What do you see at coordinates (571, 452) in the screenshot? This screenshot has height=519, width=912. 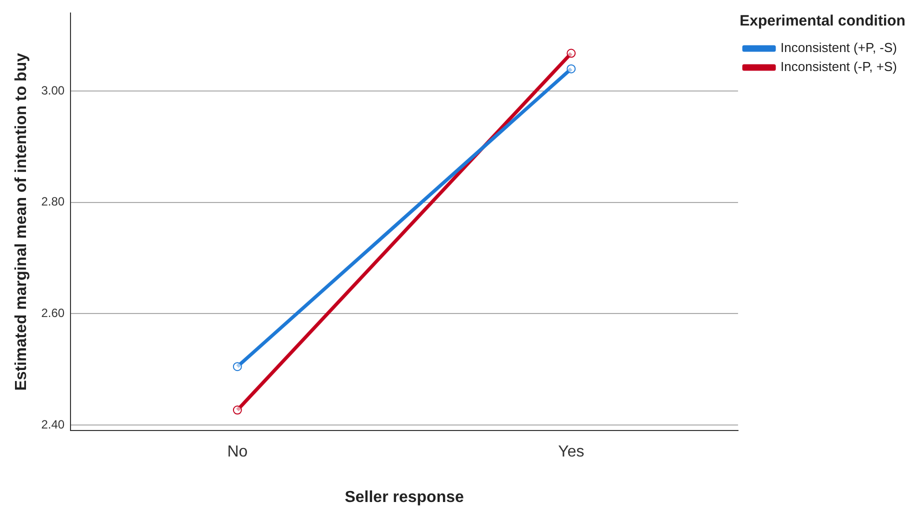 I see `x-tick-label: Yes` at bounding box center [571, 452].